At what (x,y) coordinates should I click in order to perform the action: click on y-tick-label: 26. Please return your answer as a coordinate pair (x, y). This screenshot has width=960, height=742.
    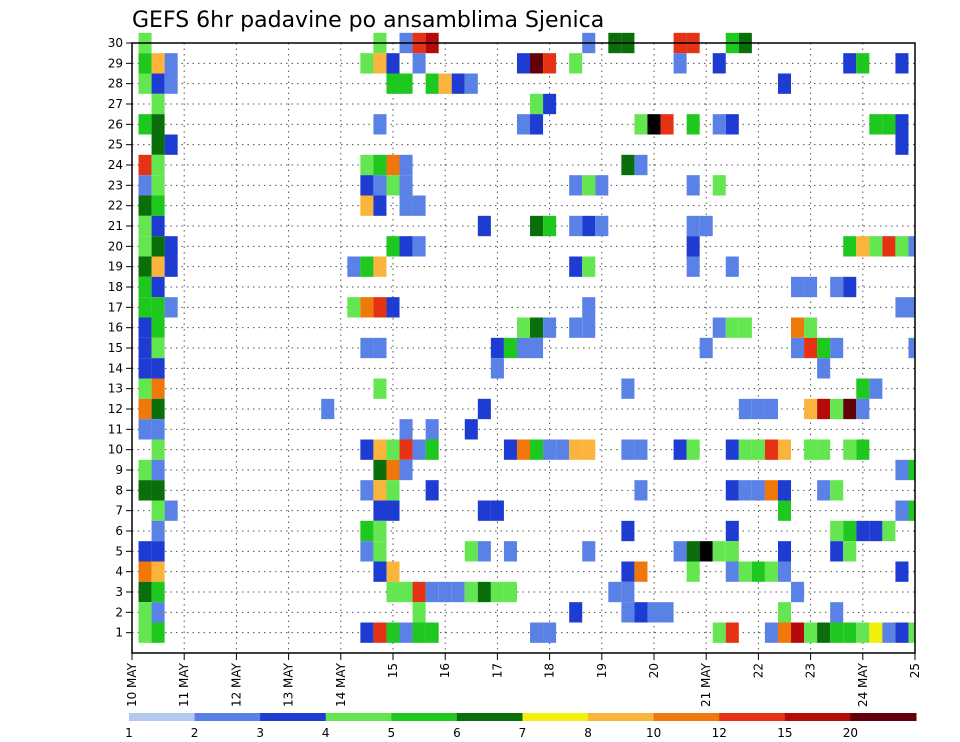
    Looking at the image, I should click on (115, 124).